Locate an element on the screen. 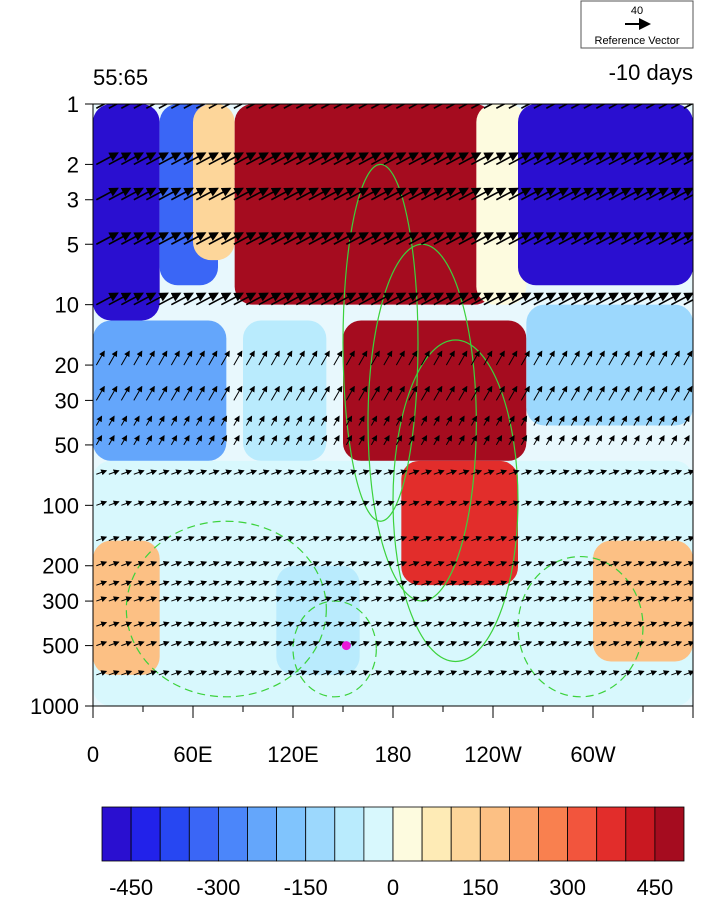  contour-dashed is located at coordinates (226, 609).